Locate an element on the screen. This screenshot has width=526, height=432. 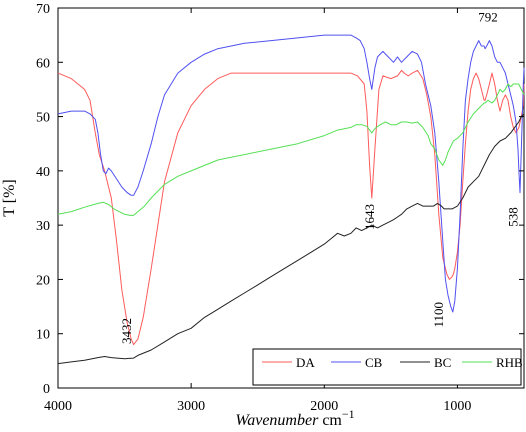
x-axis-title: Wavenumber cm−1 is located at coordinates (294, 418).